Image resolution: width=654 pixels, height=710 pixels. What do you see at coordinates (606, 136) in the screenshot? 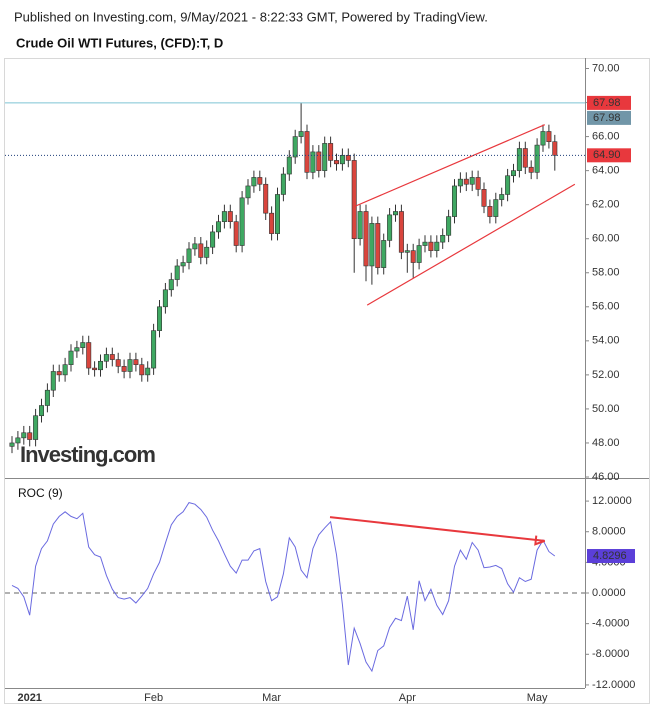
I see `y-tick-label: 66.00` at bounding box center [606, 136].